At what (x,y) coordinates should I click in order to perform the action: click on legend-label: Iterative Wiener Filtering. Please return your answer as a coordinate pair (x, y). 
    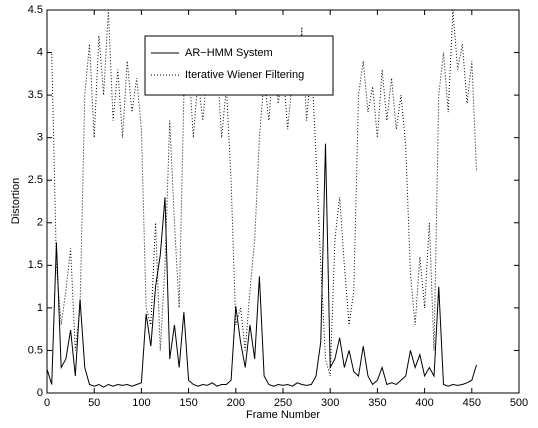
    Looking at the image, I should click on (244, 75).